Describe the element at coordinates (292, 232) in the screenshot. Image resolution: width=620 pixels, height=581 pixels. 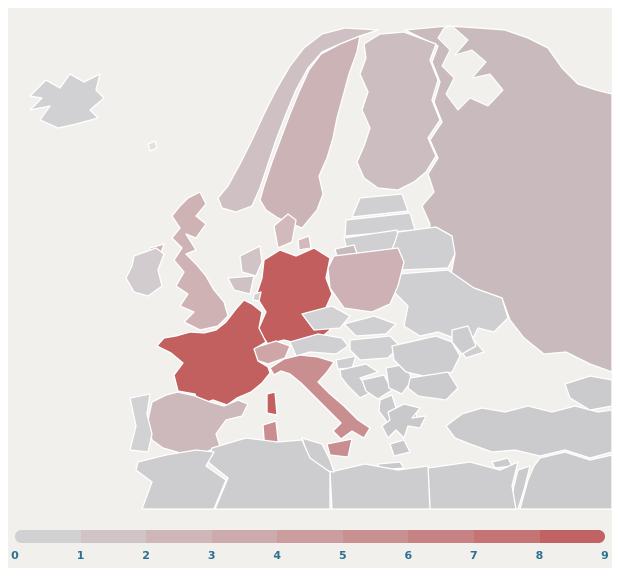
I see `country-denmark` at that location.